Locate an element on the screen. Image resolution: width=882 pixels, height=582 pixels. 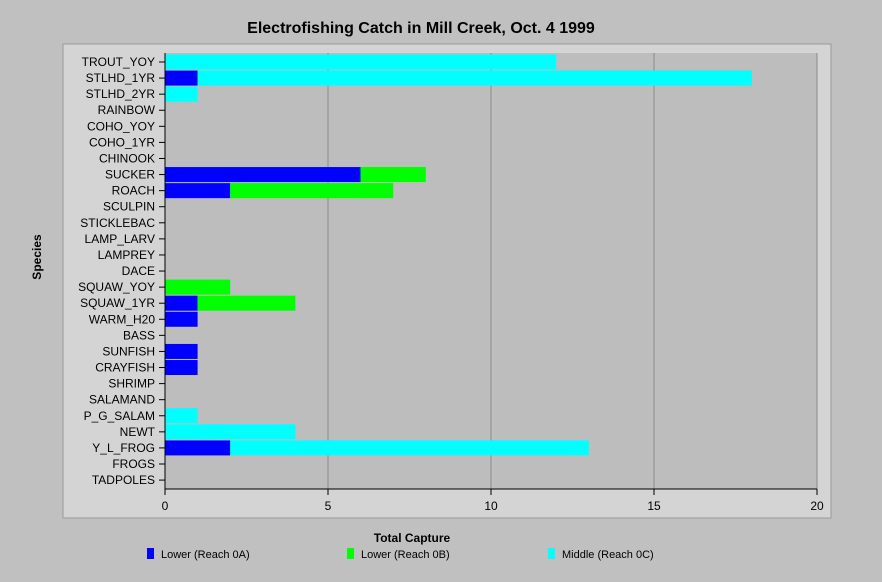
y-tick-label: Y_L_FROG is located at coordinates (123, 448).